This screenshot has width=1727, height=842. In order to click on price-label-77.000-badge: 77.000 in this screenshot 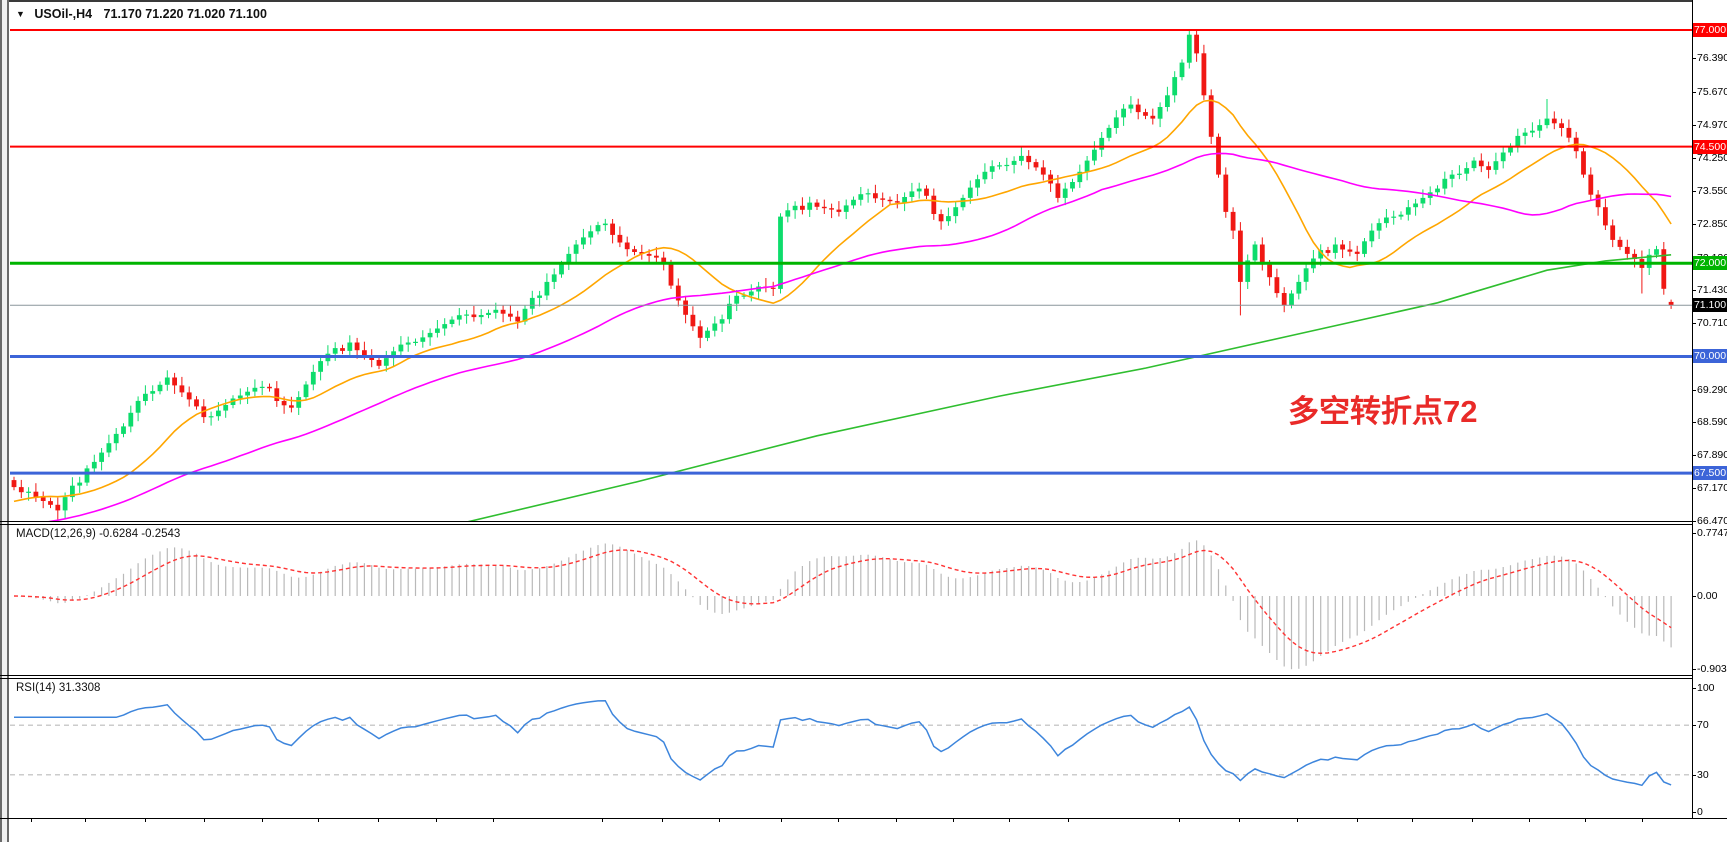, I will do `click(1710, 30)`.